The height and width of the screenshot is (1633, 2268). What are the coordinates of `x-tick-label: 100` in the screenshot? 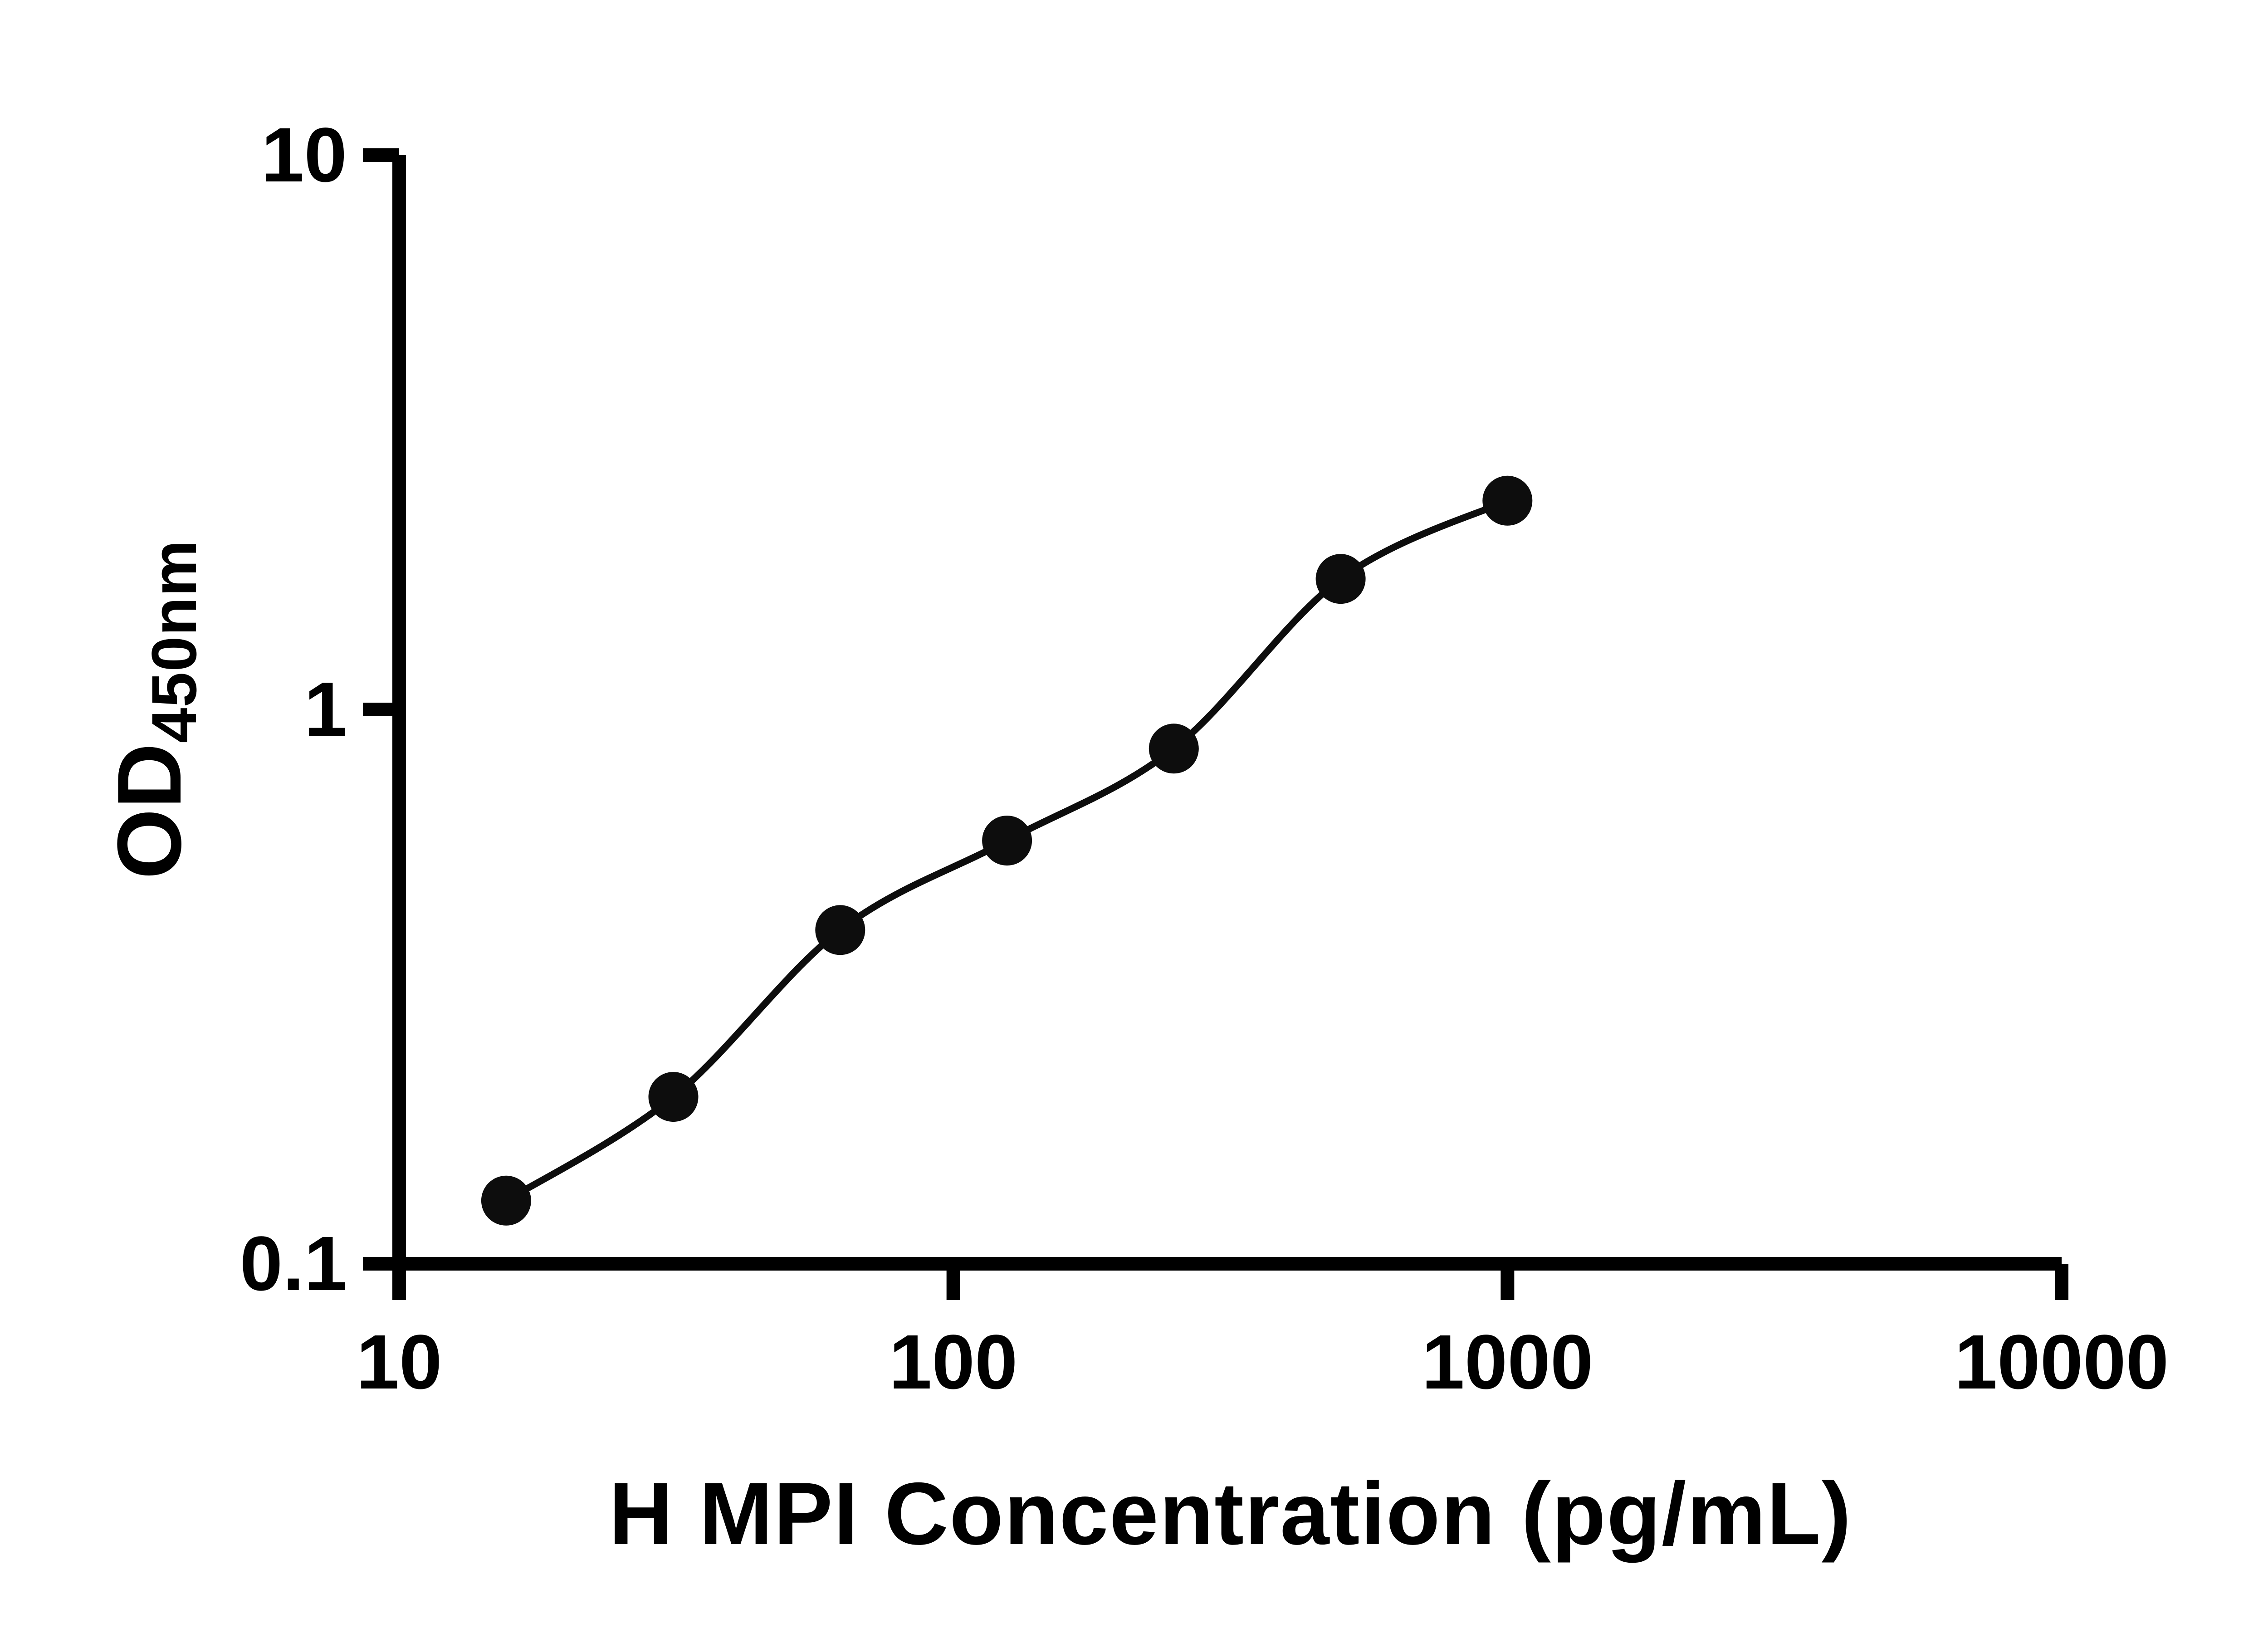 It's located at (953, 1362).